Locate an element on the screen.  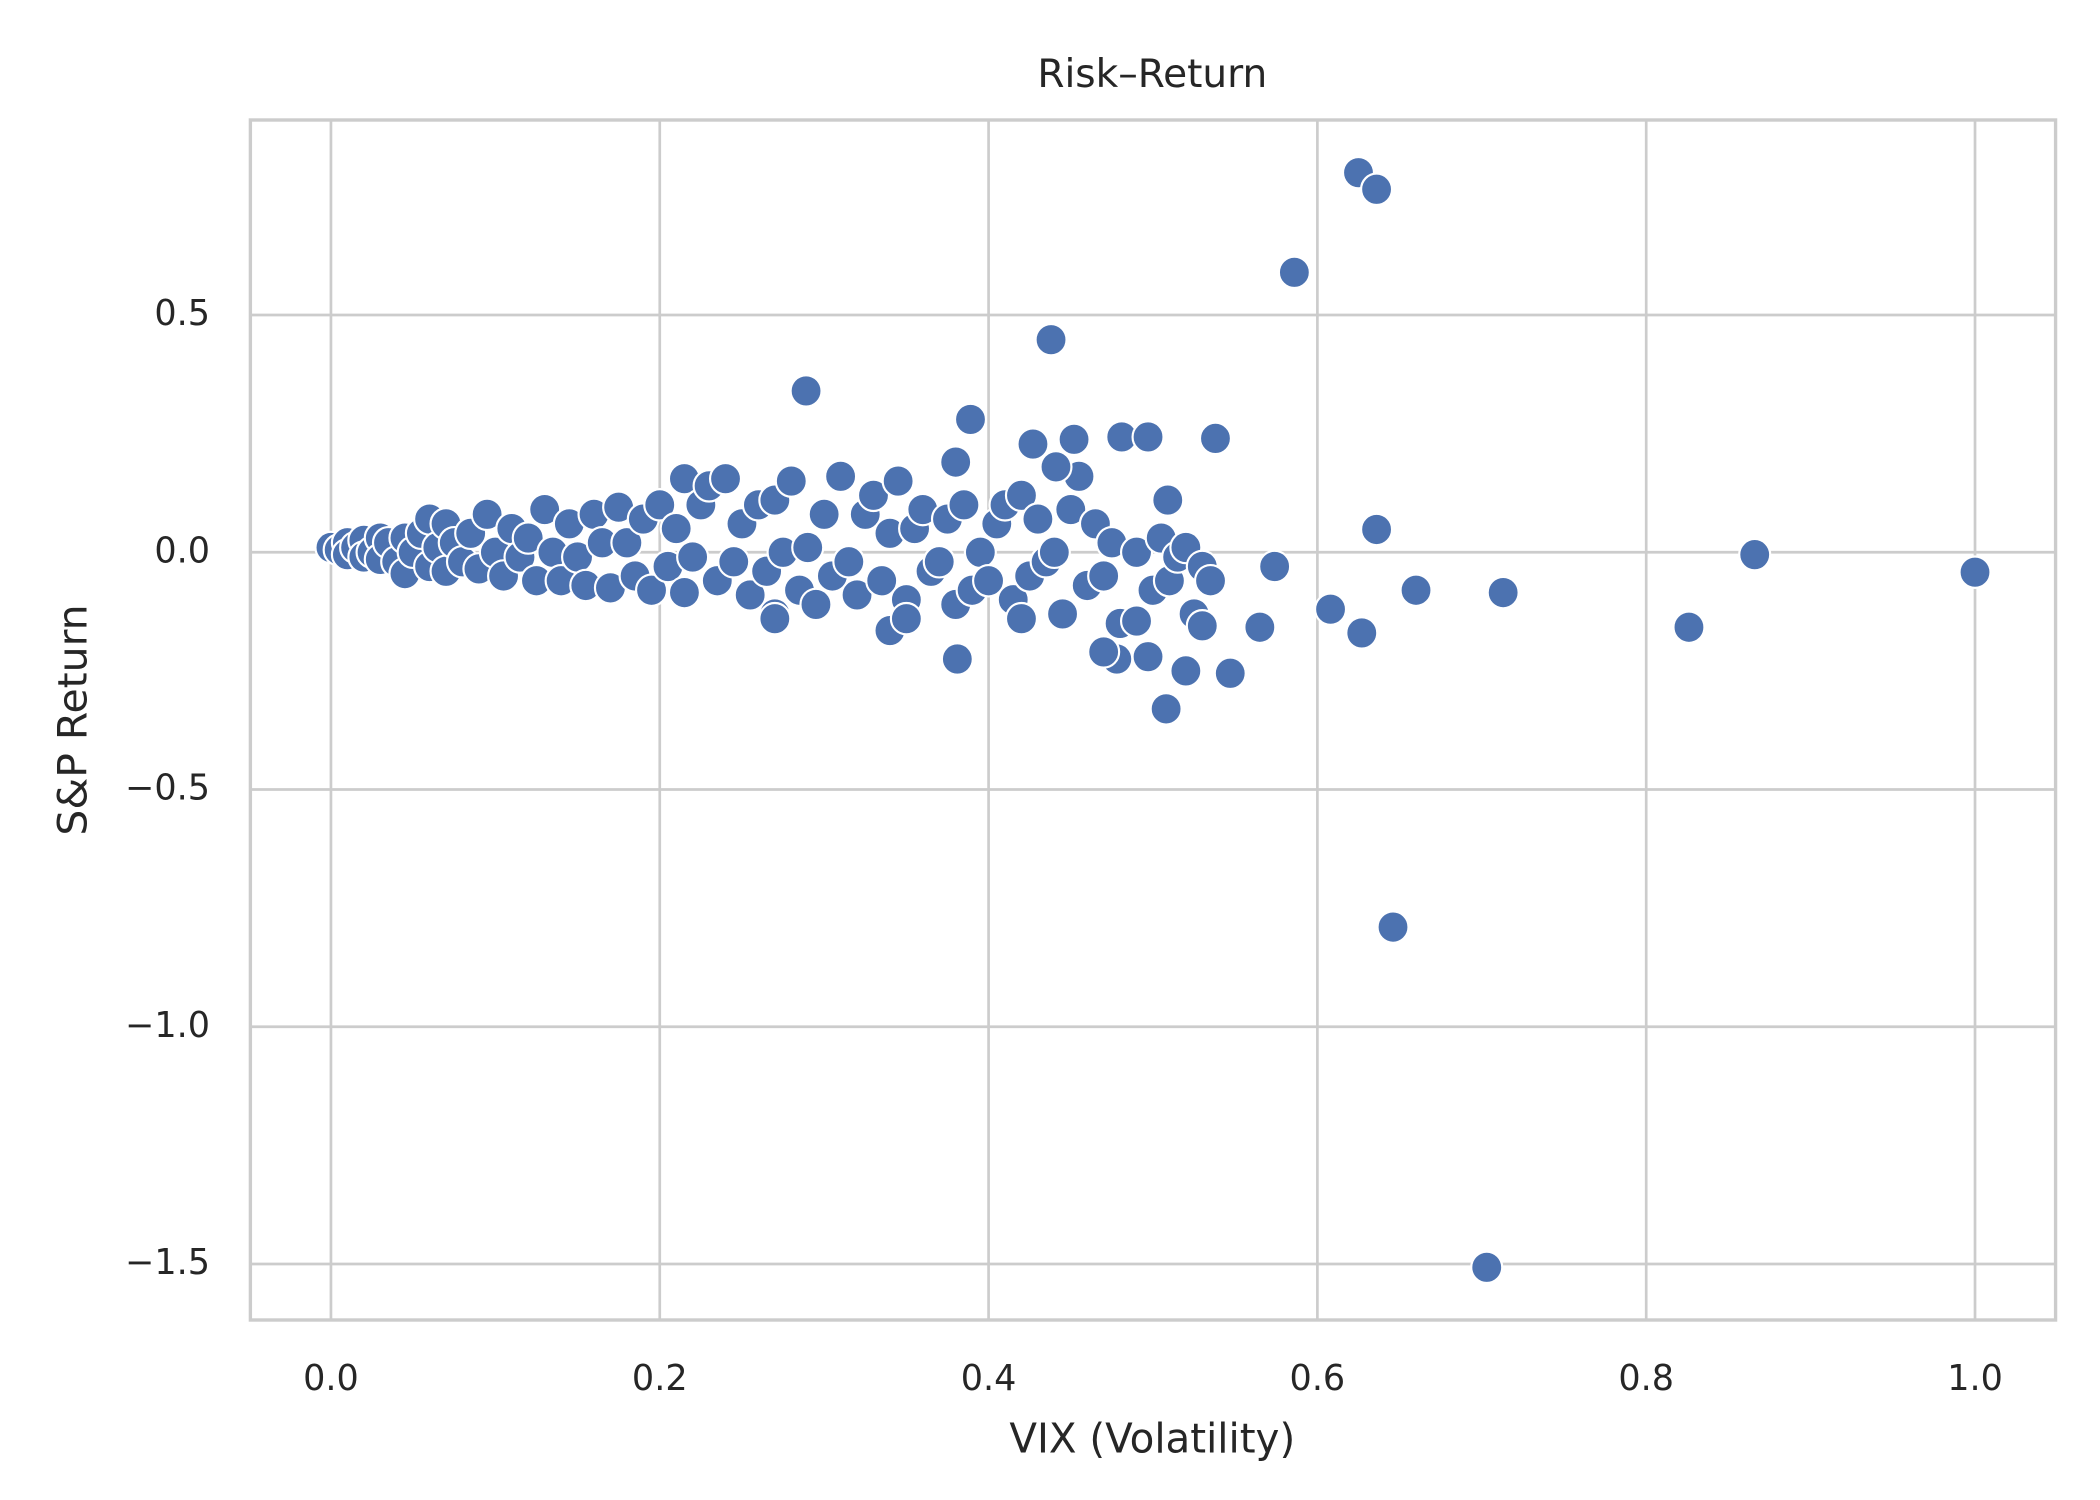
x-tick-label: 1.0 is located at coordinates (1975, 1378).